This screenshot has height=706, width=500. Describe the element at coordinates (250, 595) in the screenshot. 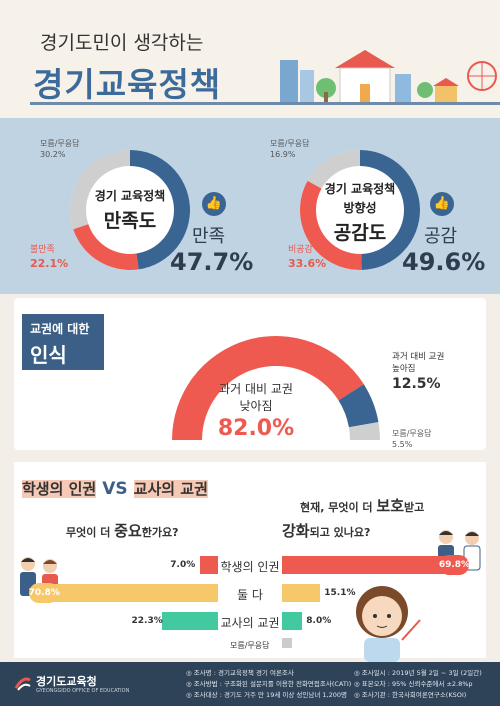

I see `bar-category-label: 둘 다` at that location.